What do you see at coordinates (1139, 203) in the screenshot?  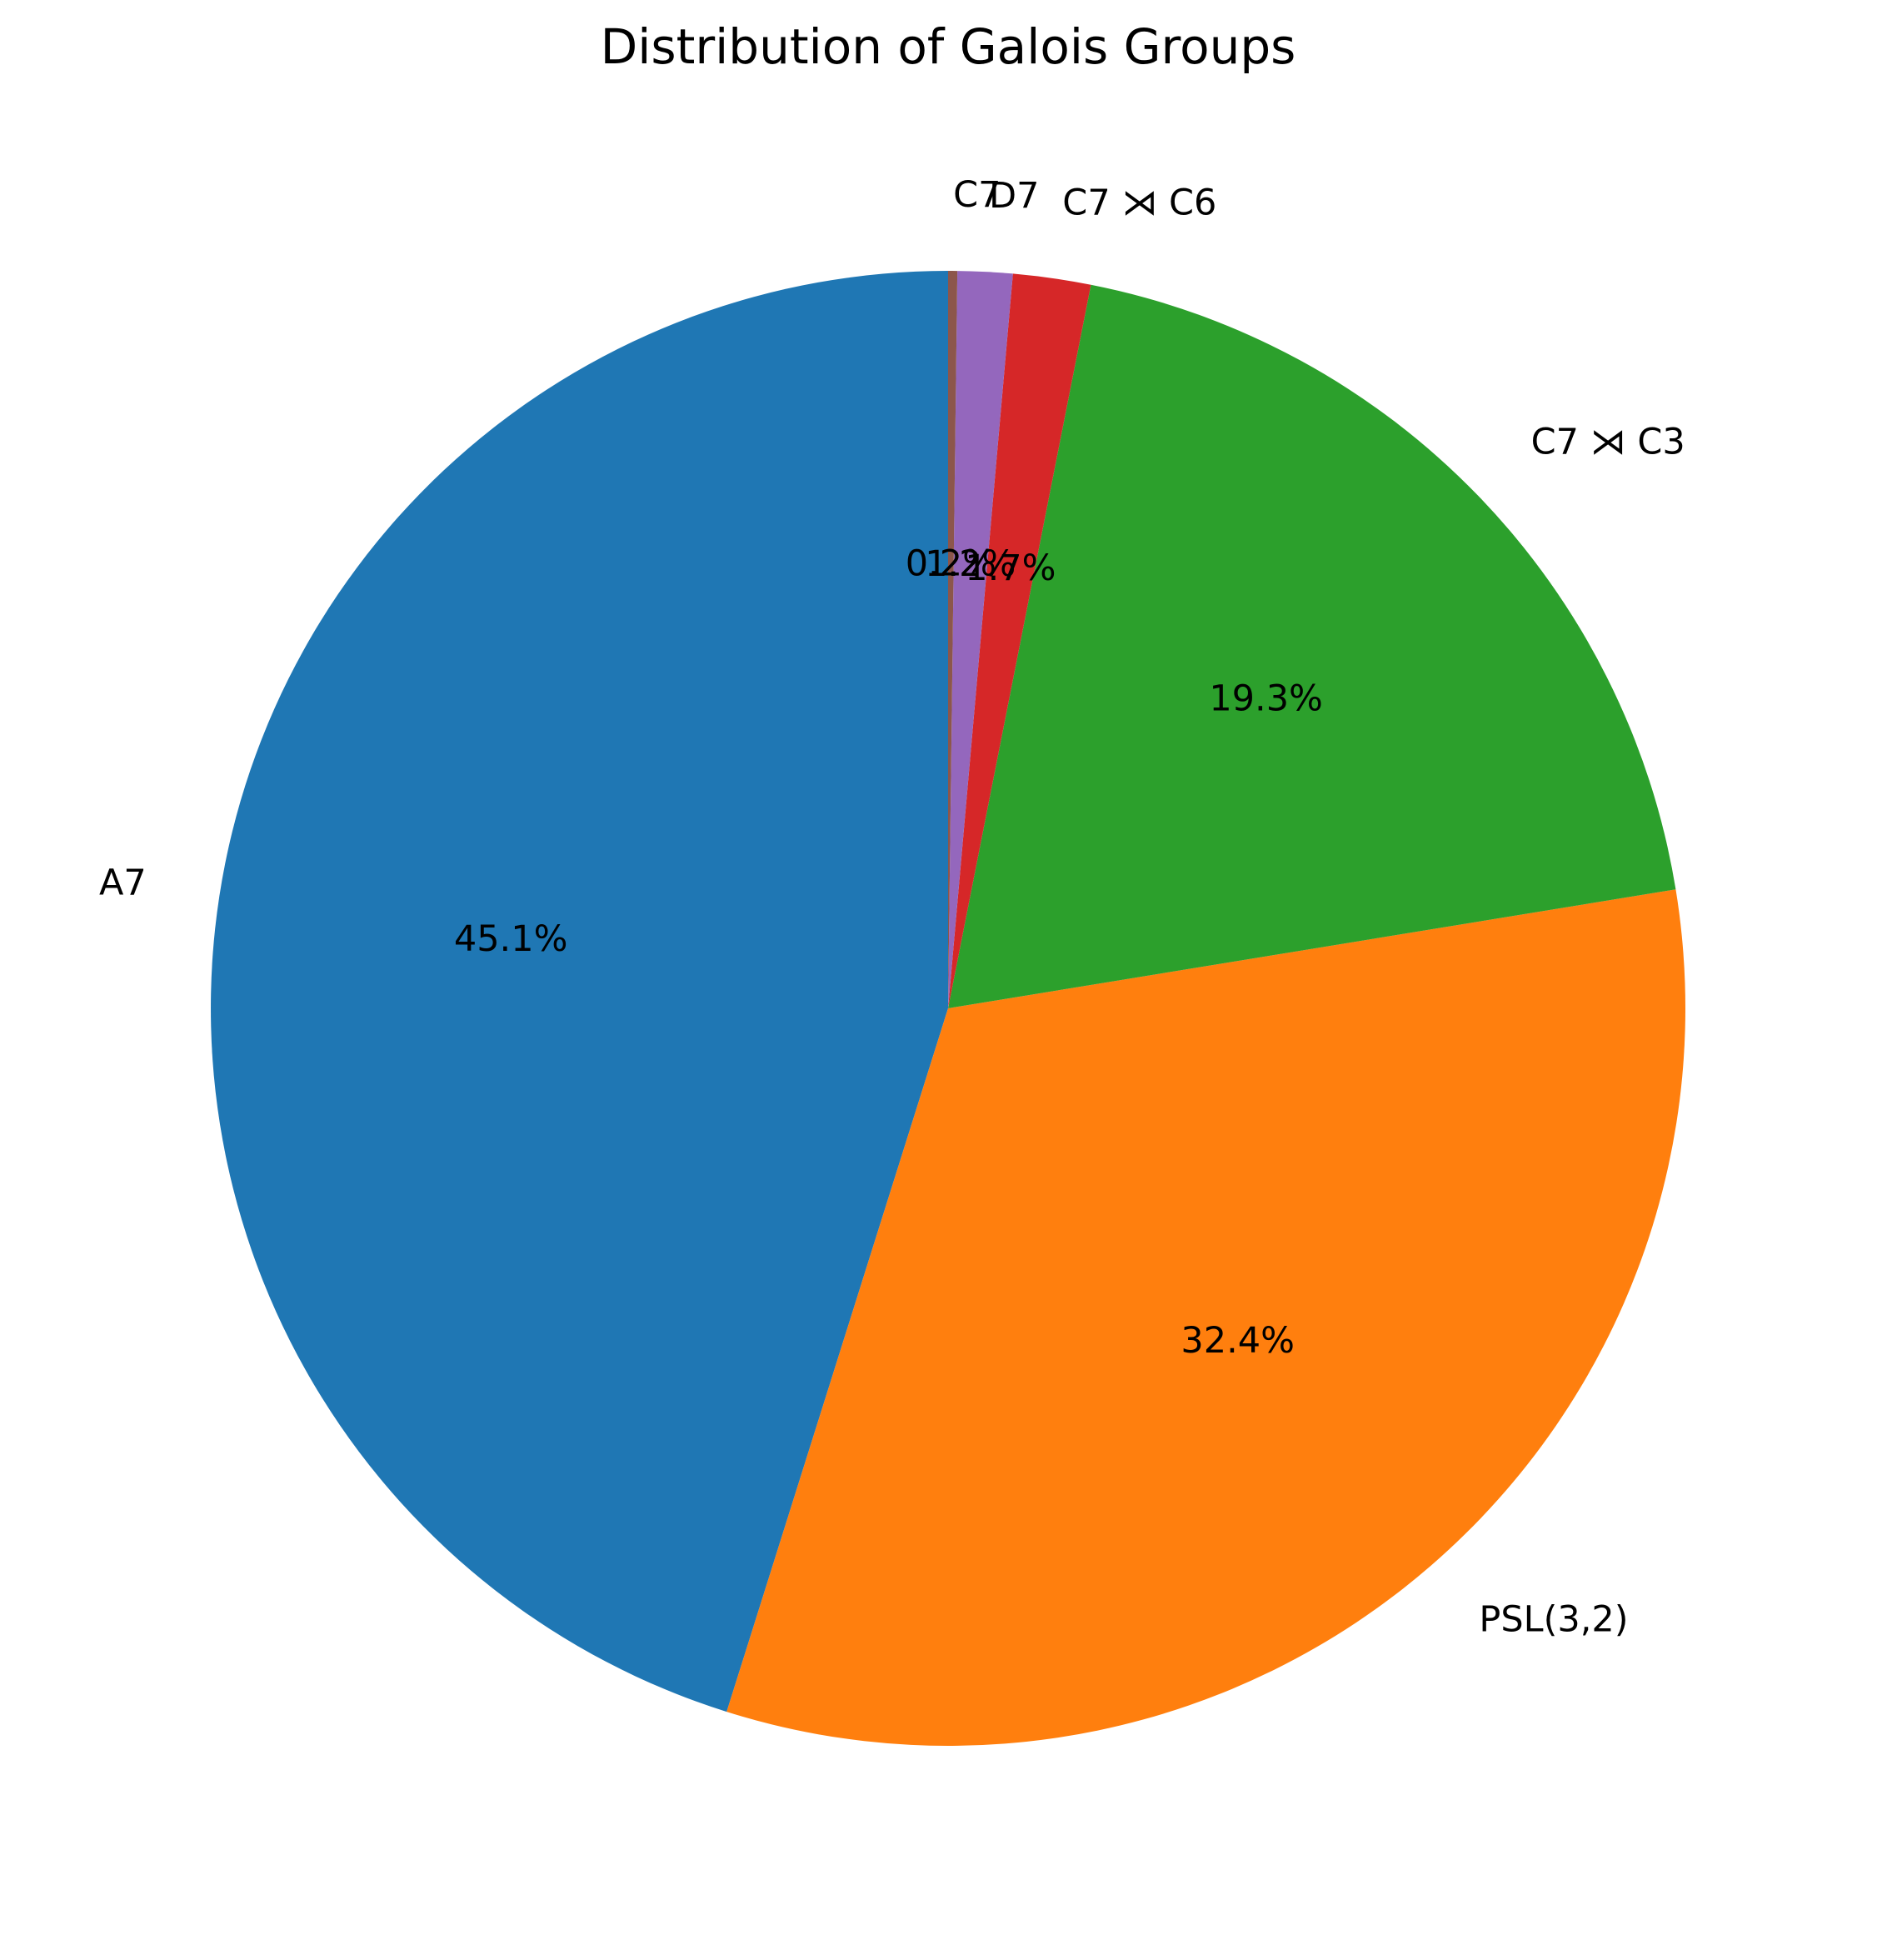 I see `slice-label-c7-c6: C7 ⋊ C6` at bounding box center [1139, 203].